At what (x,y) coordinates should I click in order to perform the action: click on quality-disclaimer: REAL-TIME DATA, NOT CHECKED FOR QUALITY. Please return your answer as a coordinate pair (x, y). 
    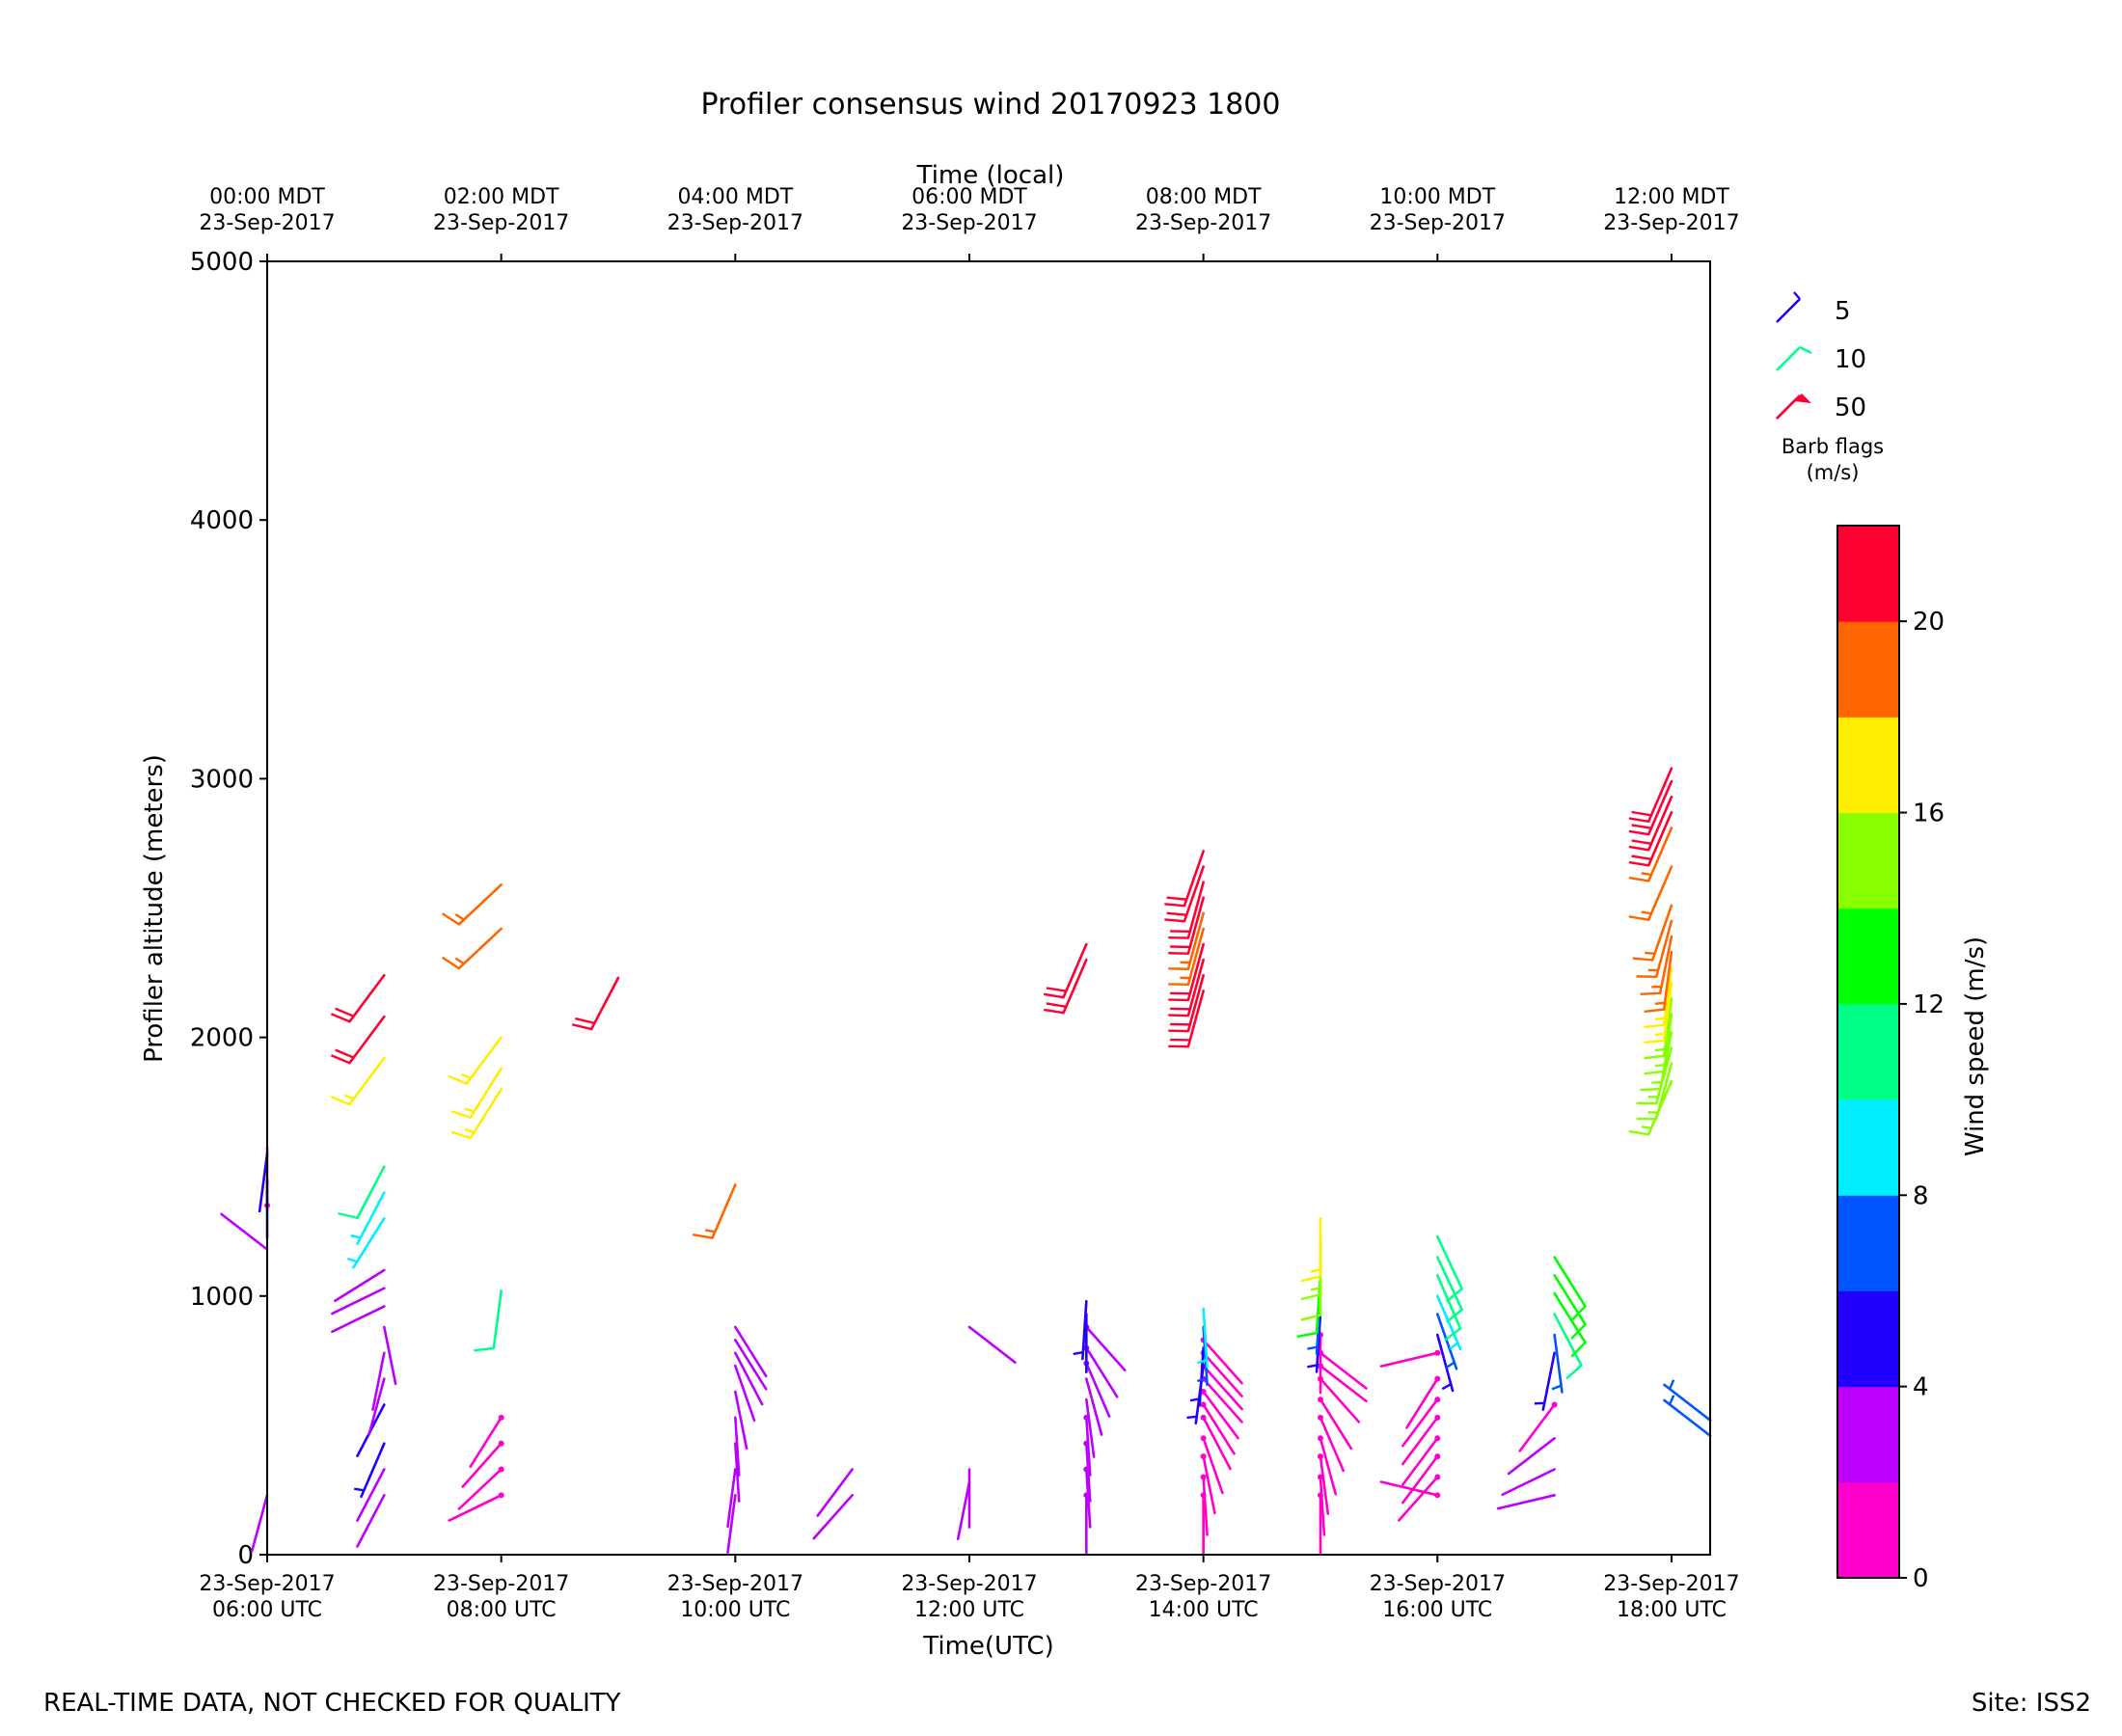
    Looking at the image, I should click on (332, 1704).